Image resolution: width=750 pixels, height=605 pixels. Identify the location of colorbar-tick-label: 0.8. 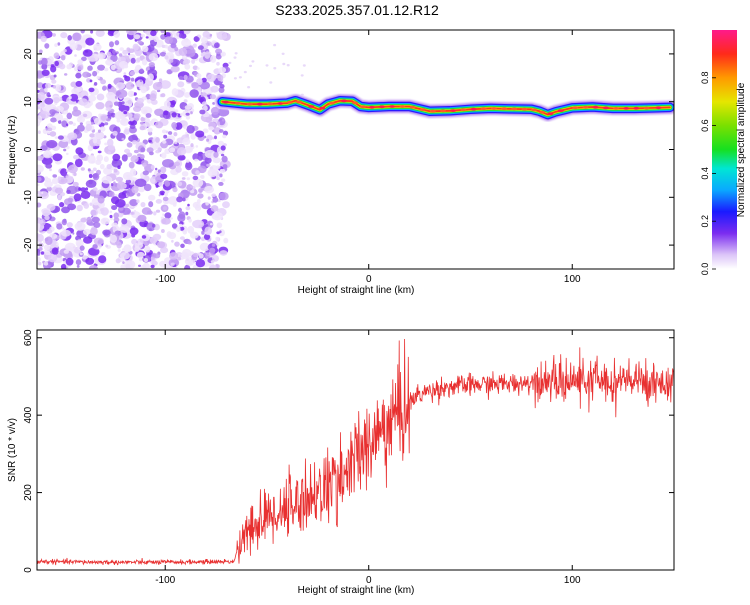
(705, 78).